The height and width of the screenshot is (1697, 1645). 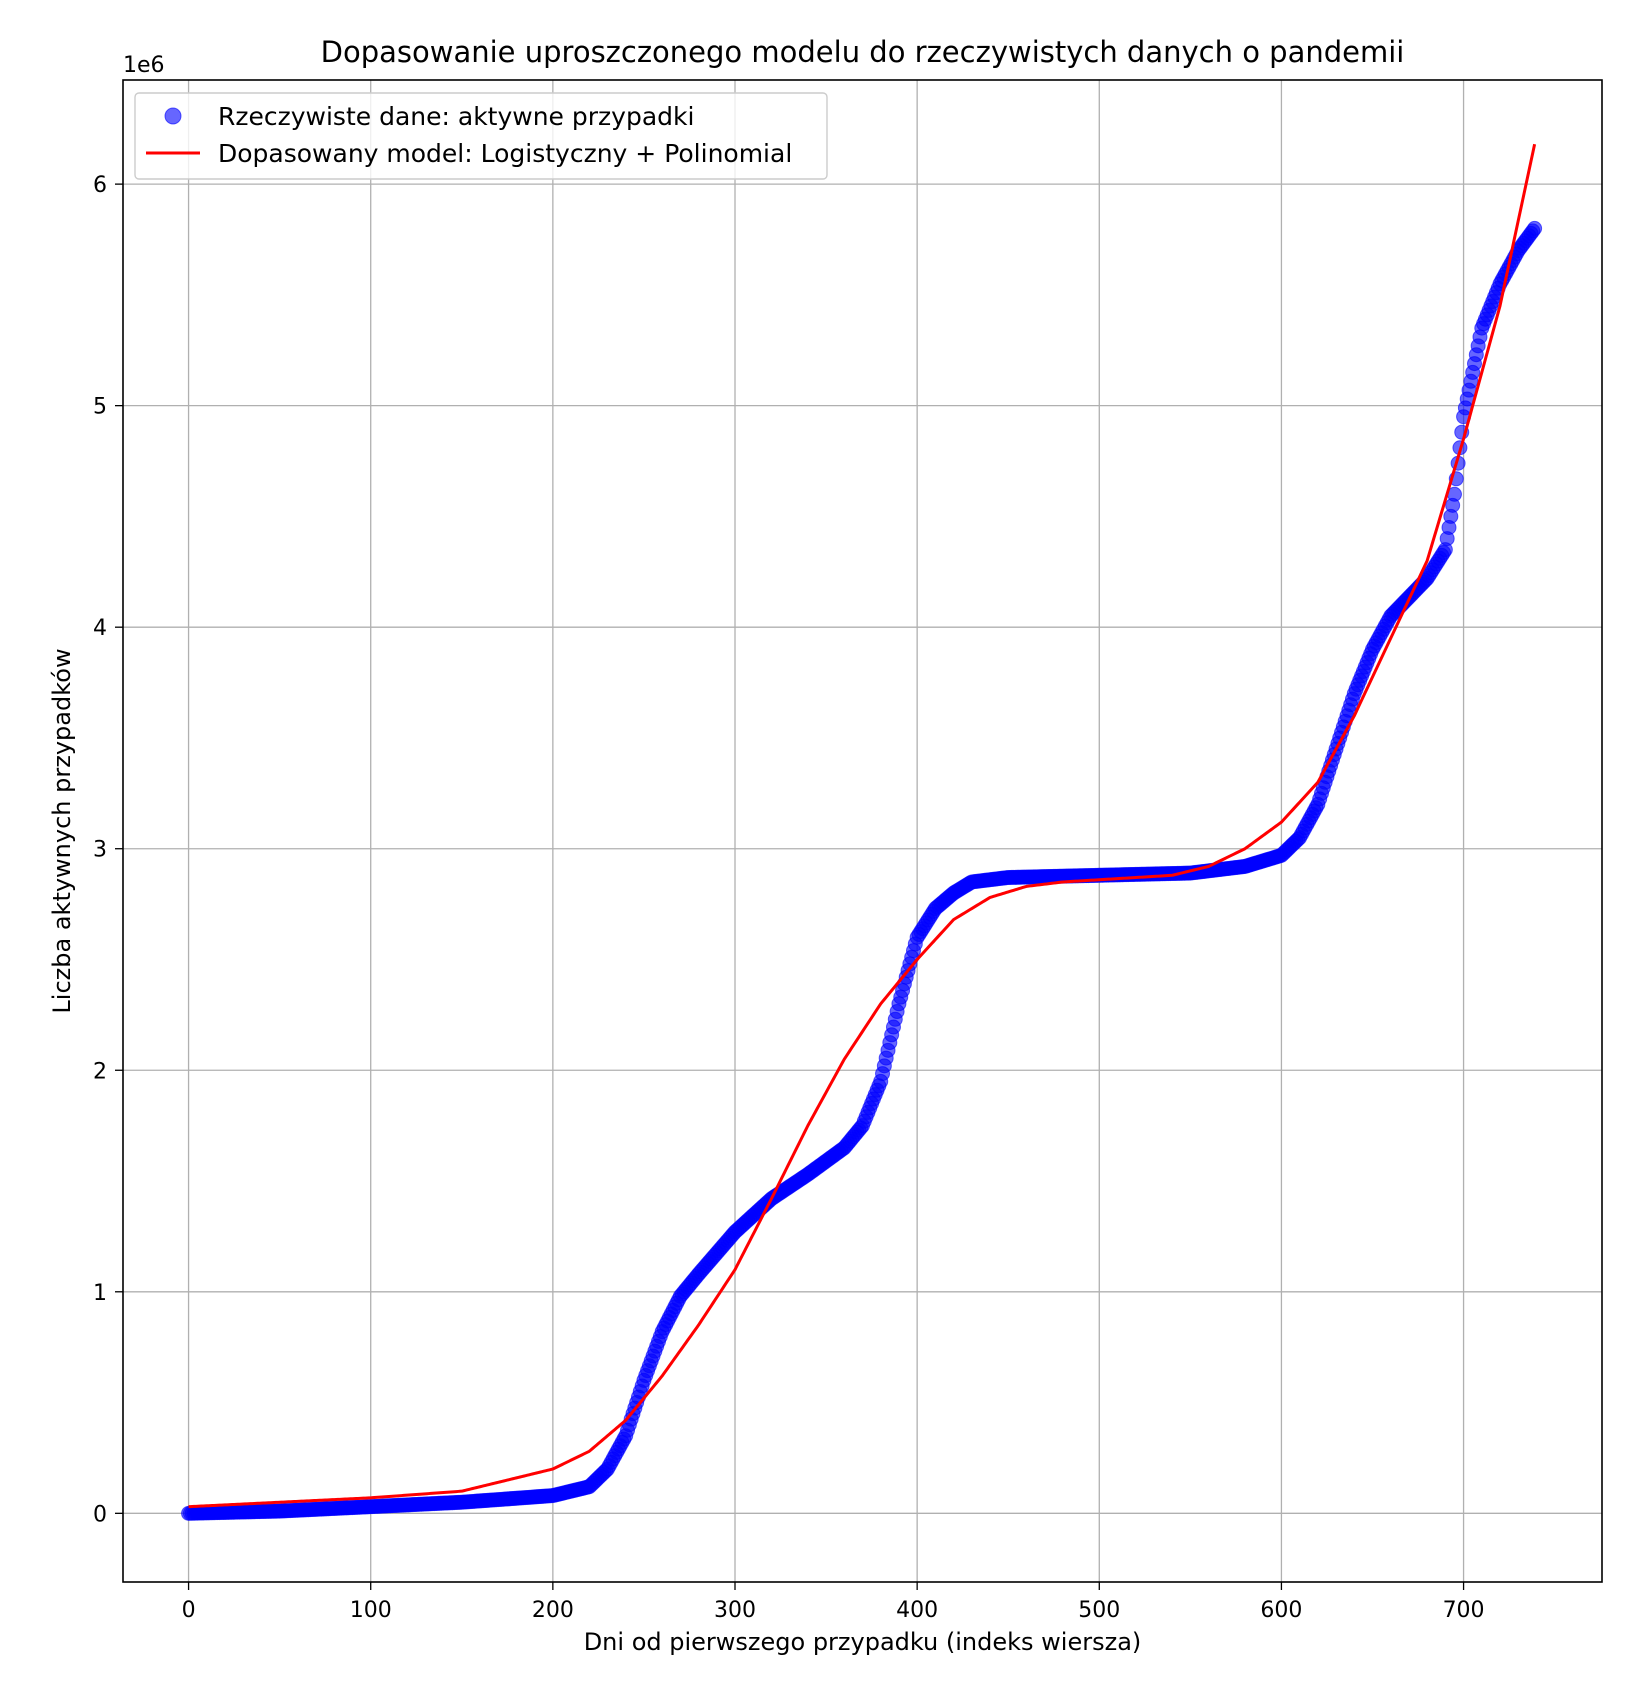 I want to click on y-tick-label: 1, so click(x=100, y=1293).